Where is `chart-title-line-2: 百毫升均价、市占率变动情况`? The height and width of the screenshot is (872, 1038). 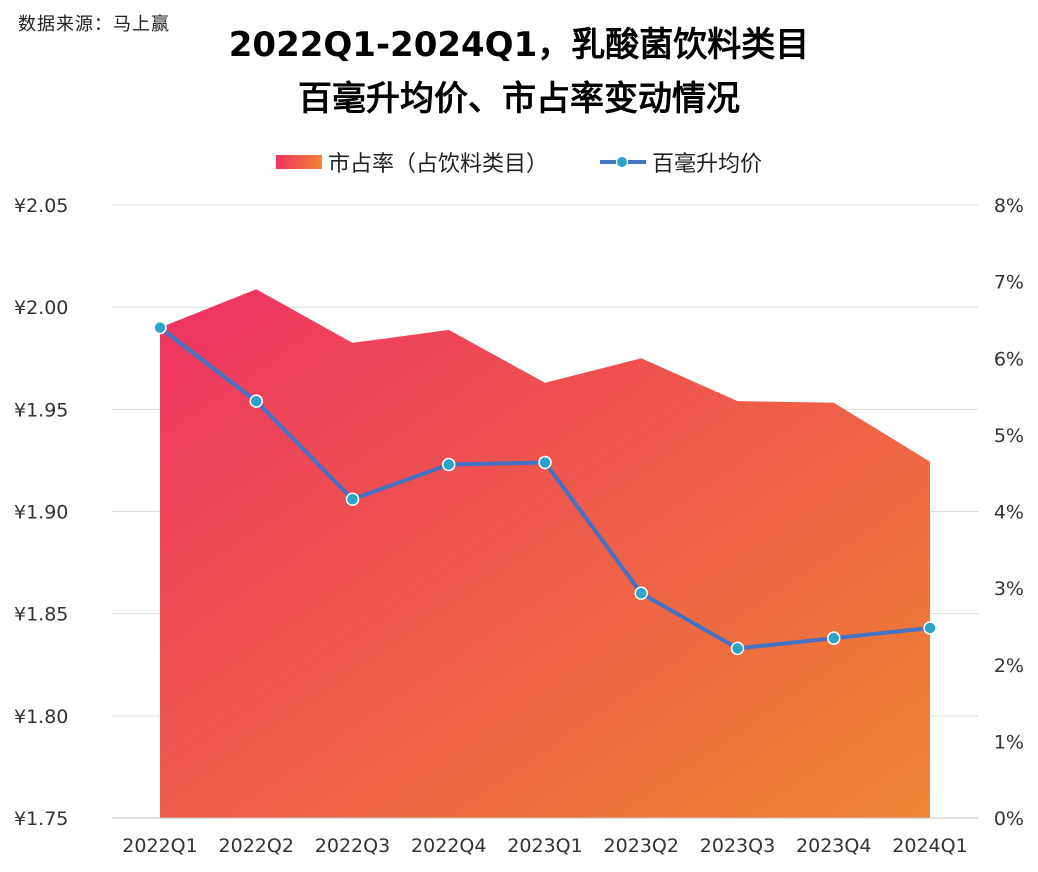 chart-title-line-2: 百毫升均价、市占率变动情况 is located at coordinates (519, 99).